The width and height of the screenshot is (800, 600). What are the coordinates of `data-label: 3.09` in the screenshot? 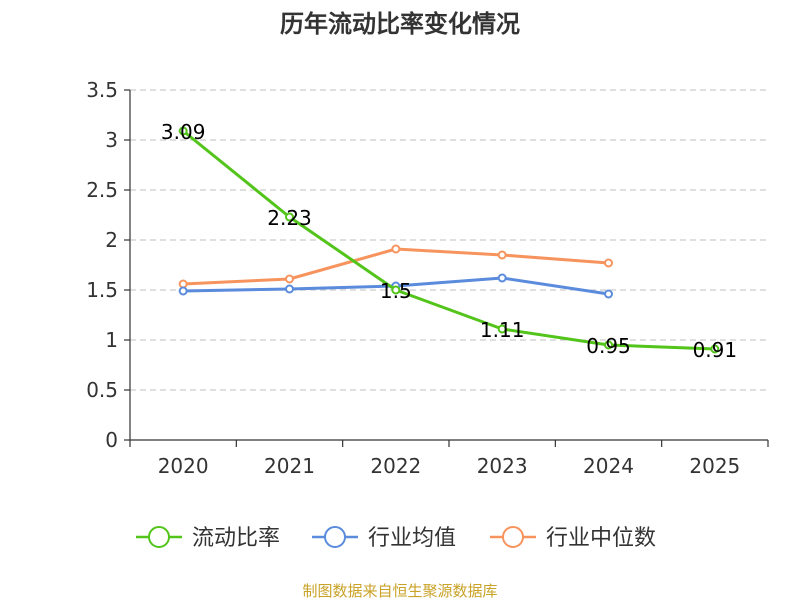 It's located at (183, 132).